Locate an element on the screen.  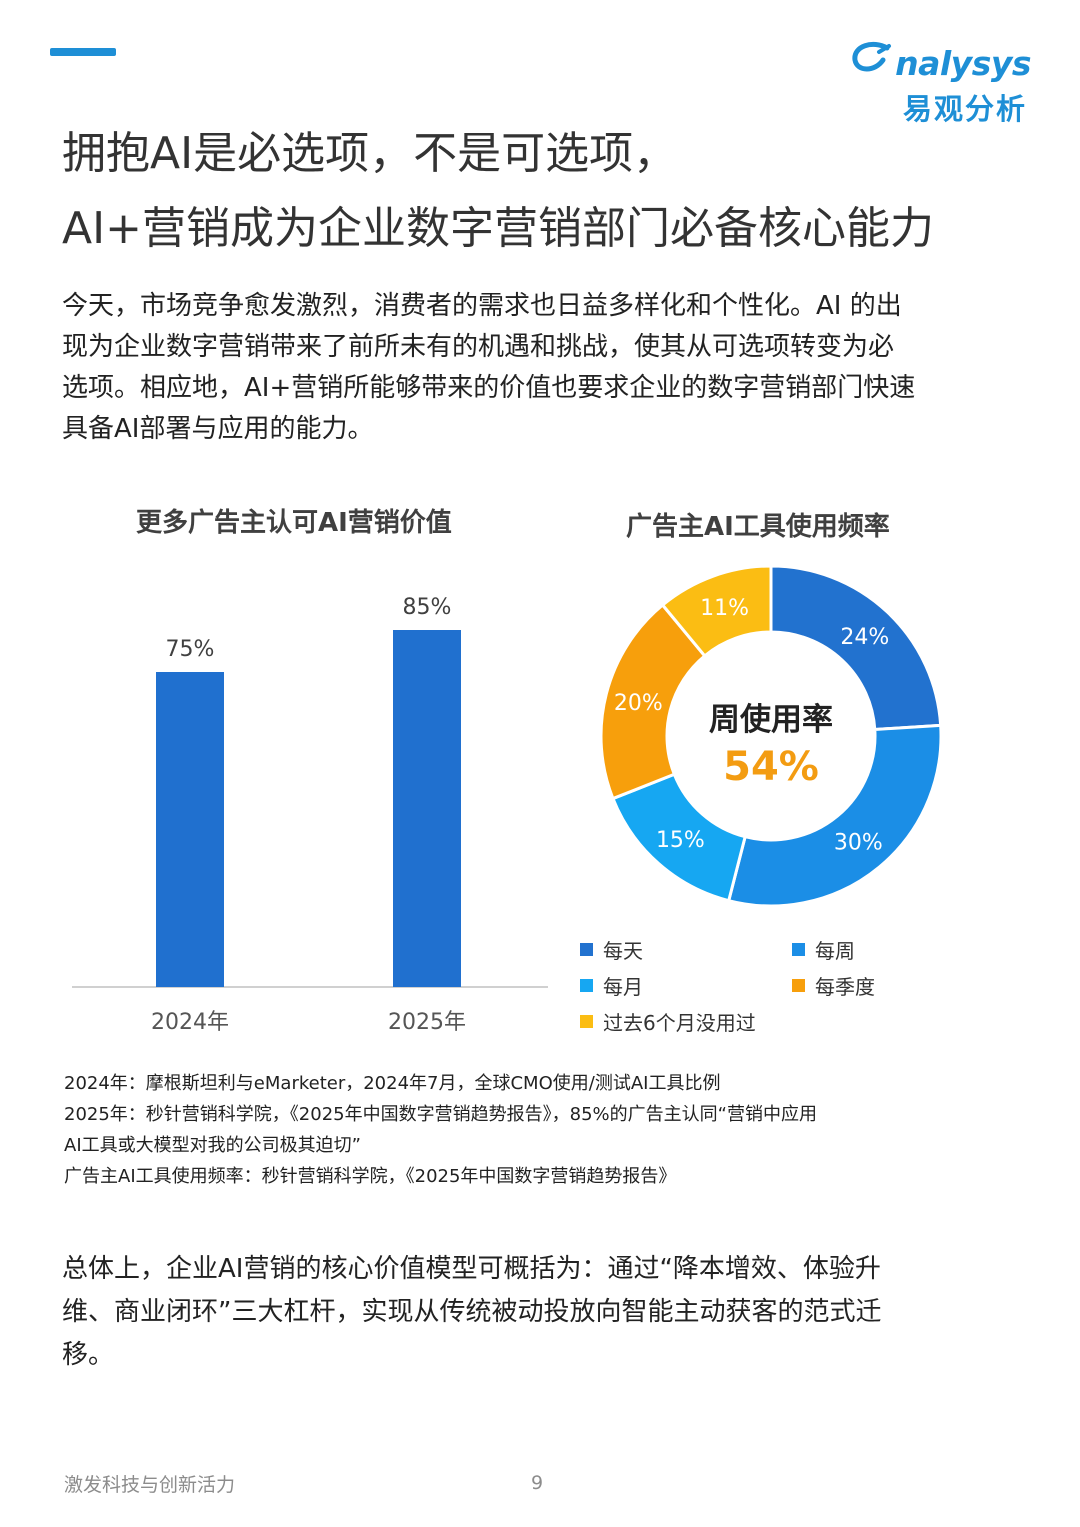
page-title: 拥抱AI是必选项，不是可选项， AI+营销成为企业数字营销部门必备核心能力 is located at coordinates (567, 191).